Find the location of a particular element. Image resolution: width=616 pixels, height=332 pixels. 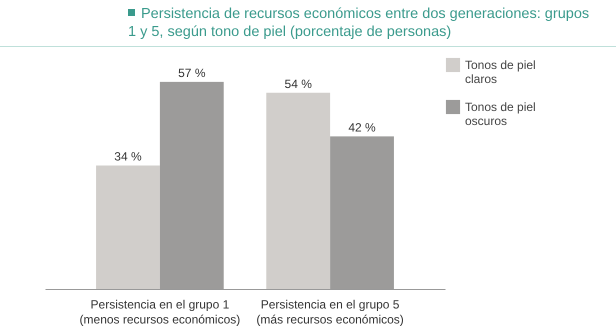

chart-title: Persistencia de recursos económicos entre dos generaciones: grupos 1 y 5, según tono de piel (porcentaje de personas) is located at coordinates (359, 23).